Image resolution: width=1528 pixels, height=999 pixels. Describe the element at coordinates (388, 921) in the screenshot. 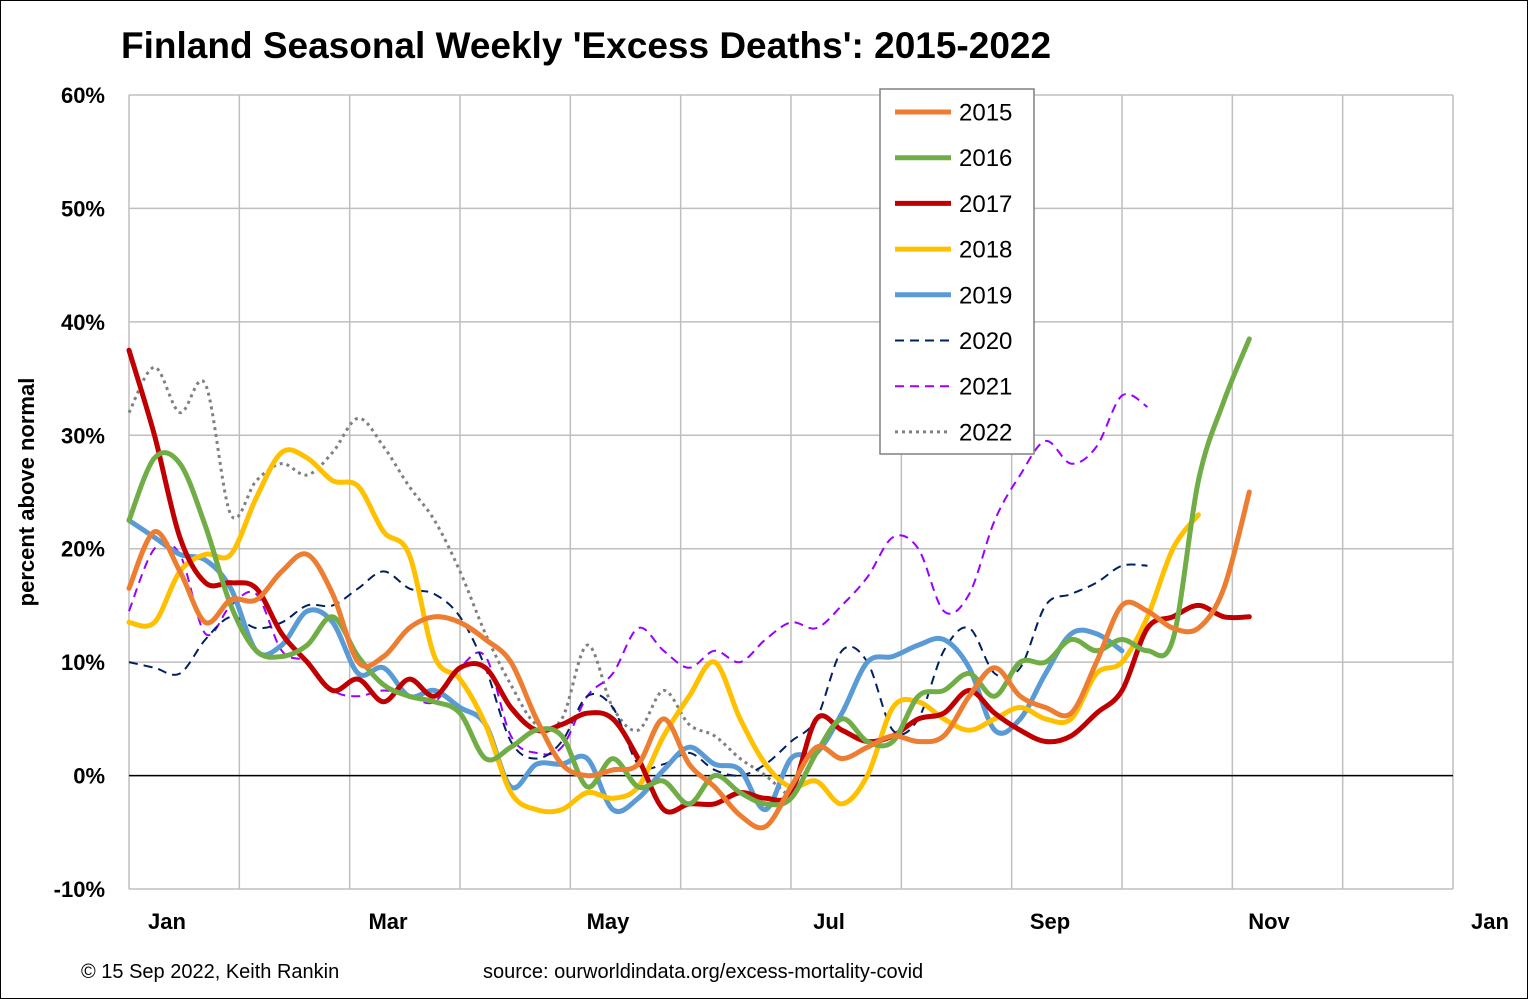

I see `x-tick-label: Mar` at that location.